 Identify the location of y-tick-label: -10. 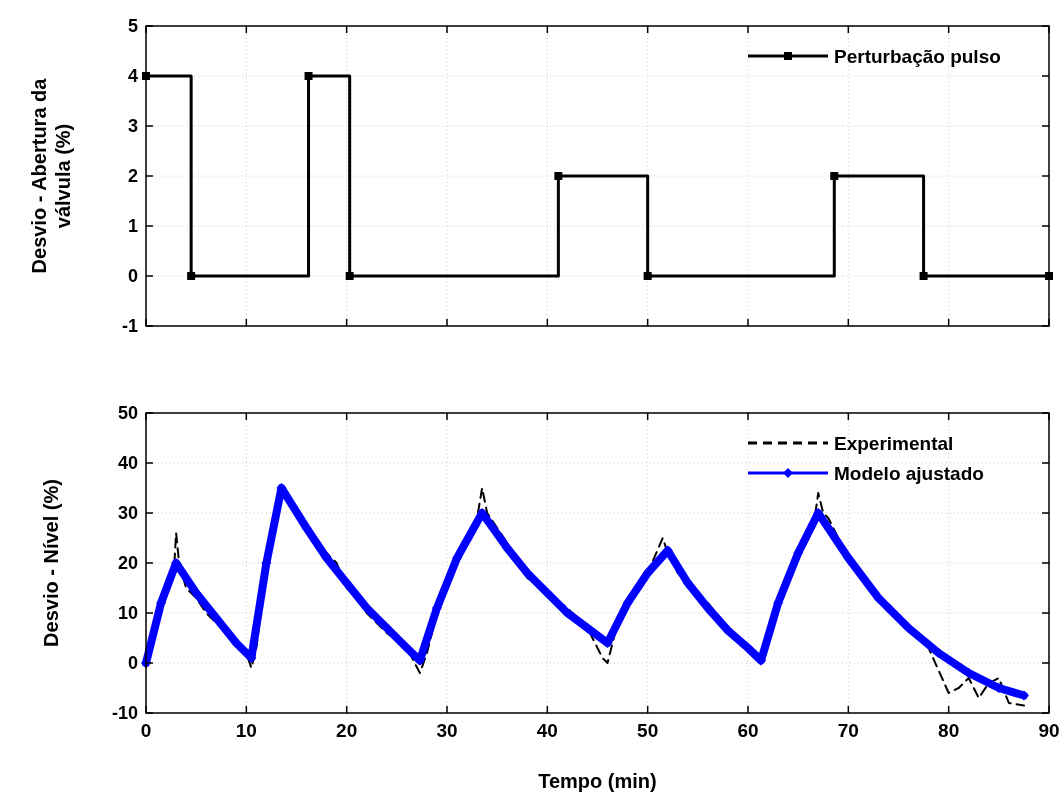
(124, 713).